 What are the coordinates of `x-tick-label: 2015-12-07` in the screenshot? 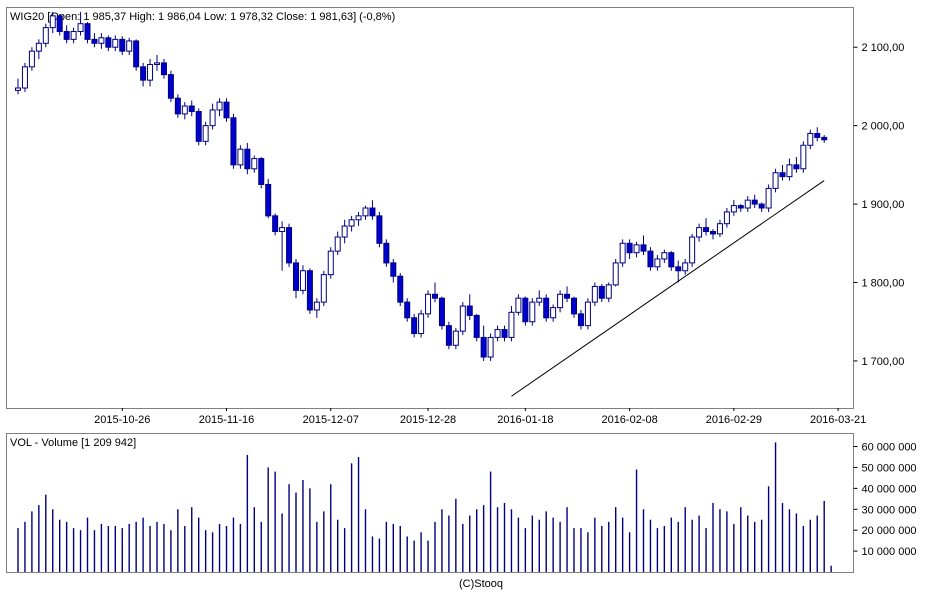 It's located at (331, 420).